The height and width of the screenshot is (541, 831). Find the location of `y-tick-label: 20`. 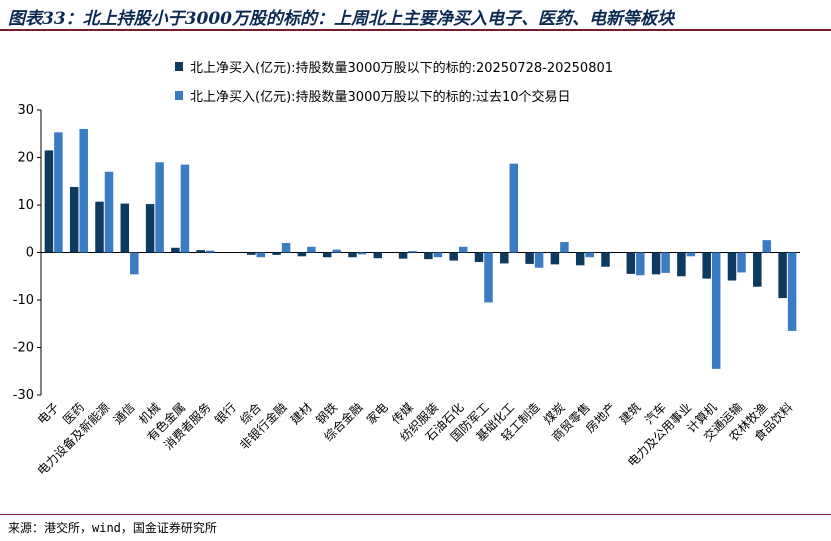

y-tick-label: 20 is located at coordinates (25, 158).